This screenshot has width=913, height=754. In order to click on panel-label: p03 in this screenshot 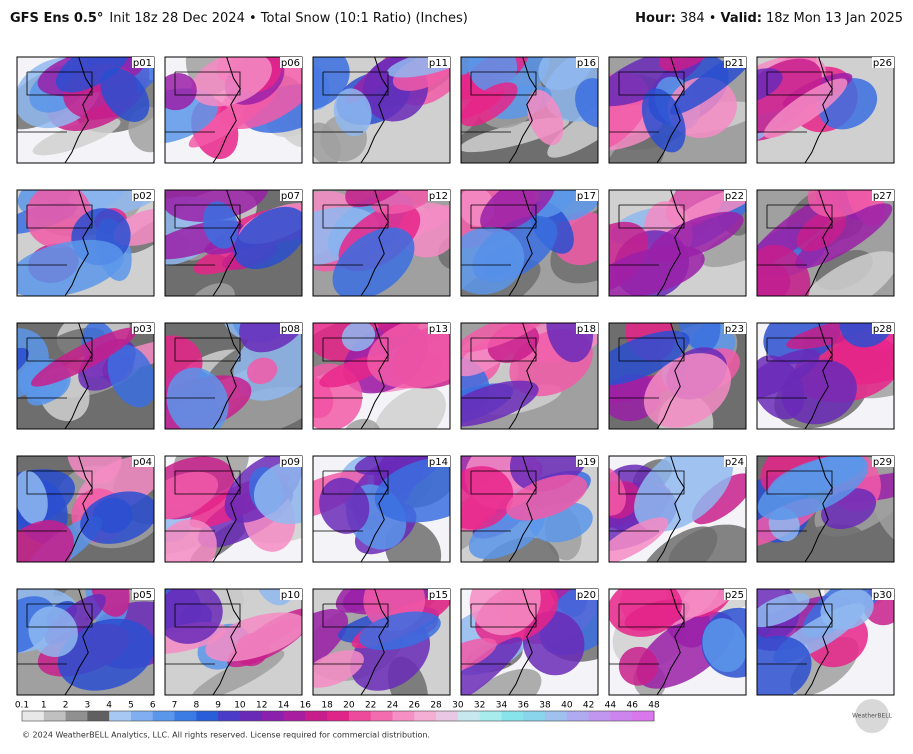, I will do `click(142, 329)`.